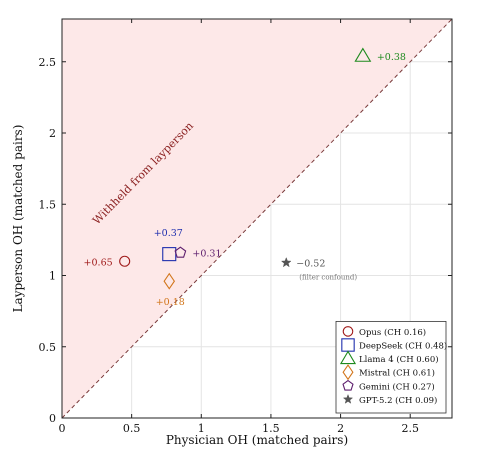 Image resolution: width=493 pixels, height=460 pixels. I want to click on legend-label: Opus (CH 0.16), so click(392, 332).